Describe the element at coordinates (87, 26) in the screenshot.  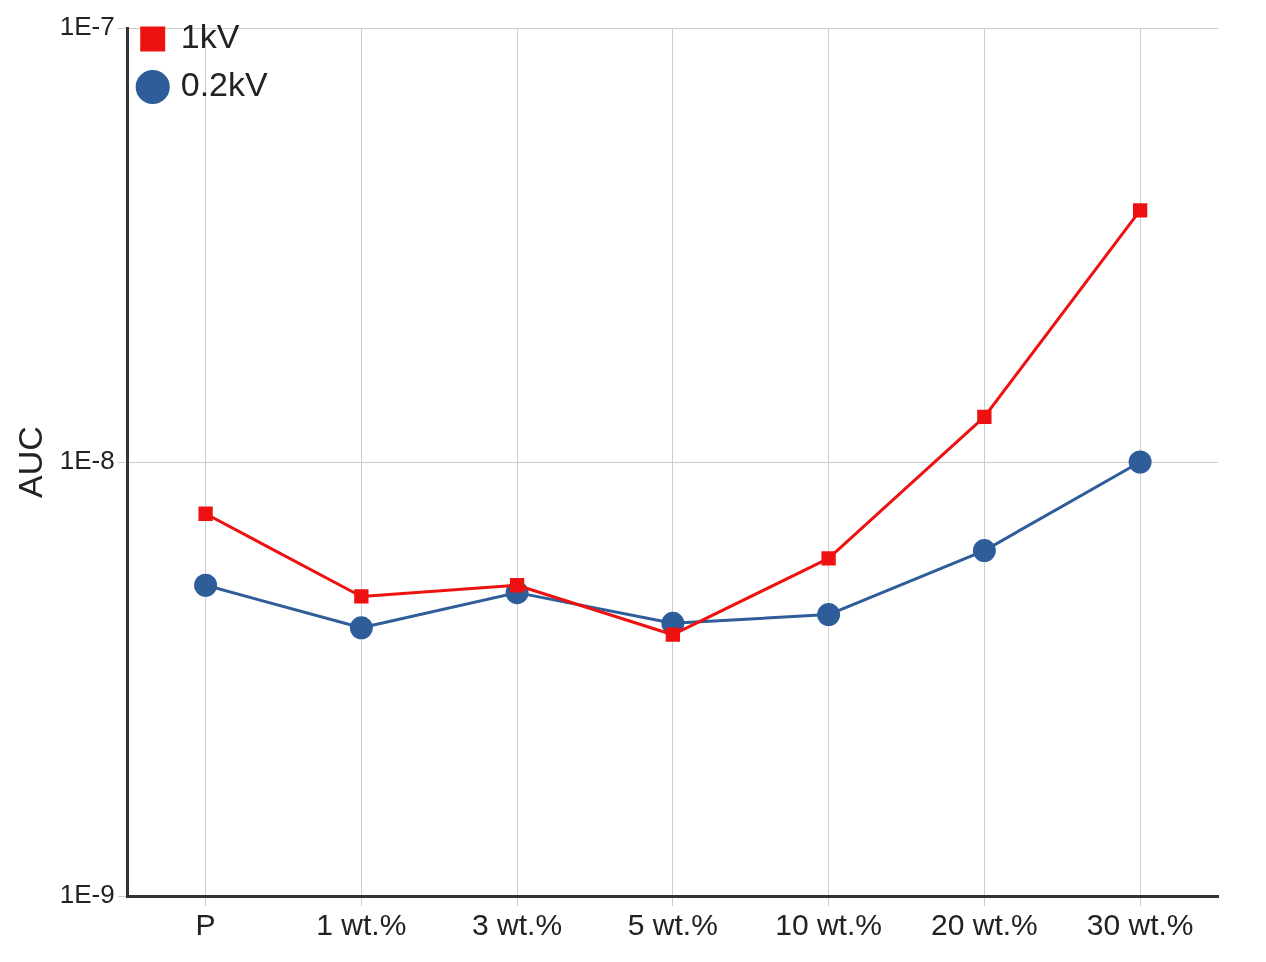
I see `y-tick-label: 1E-7` at that location.